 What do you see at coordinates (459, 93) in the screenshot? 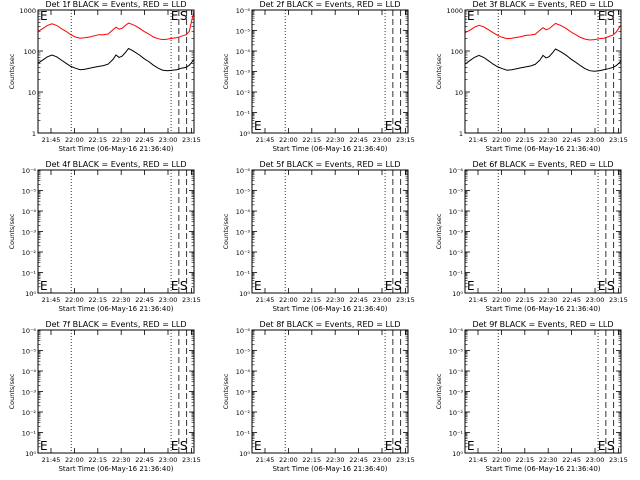
I see `y-tick-label: 10` at bounding box center [459, 93].